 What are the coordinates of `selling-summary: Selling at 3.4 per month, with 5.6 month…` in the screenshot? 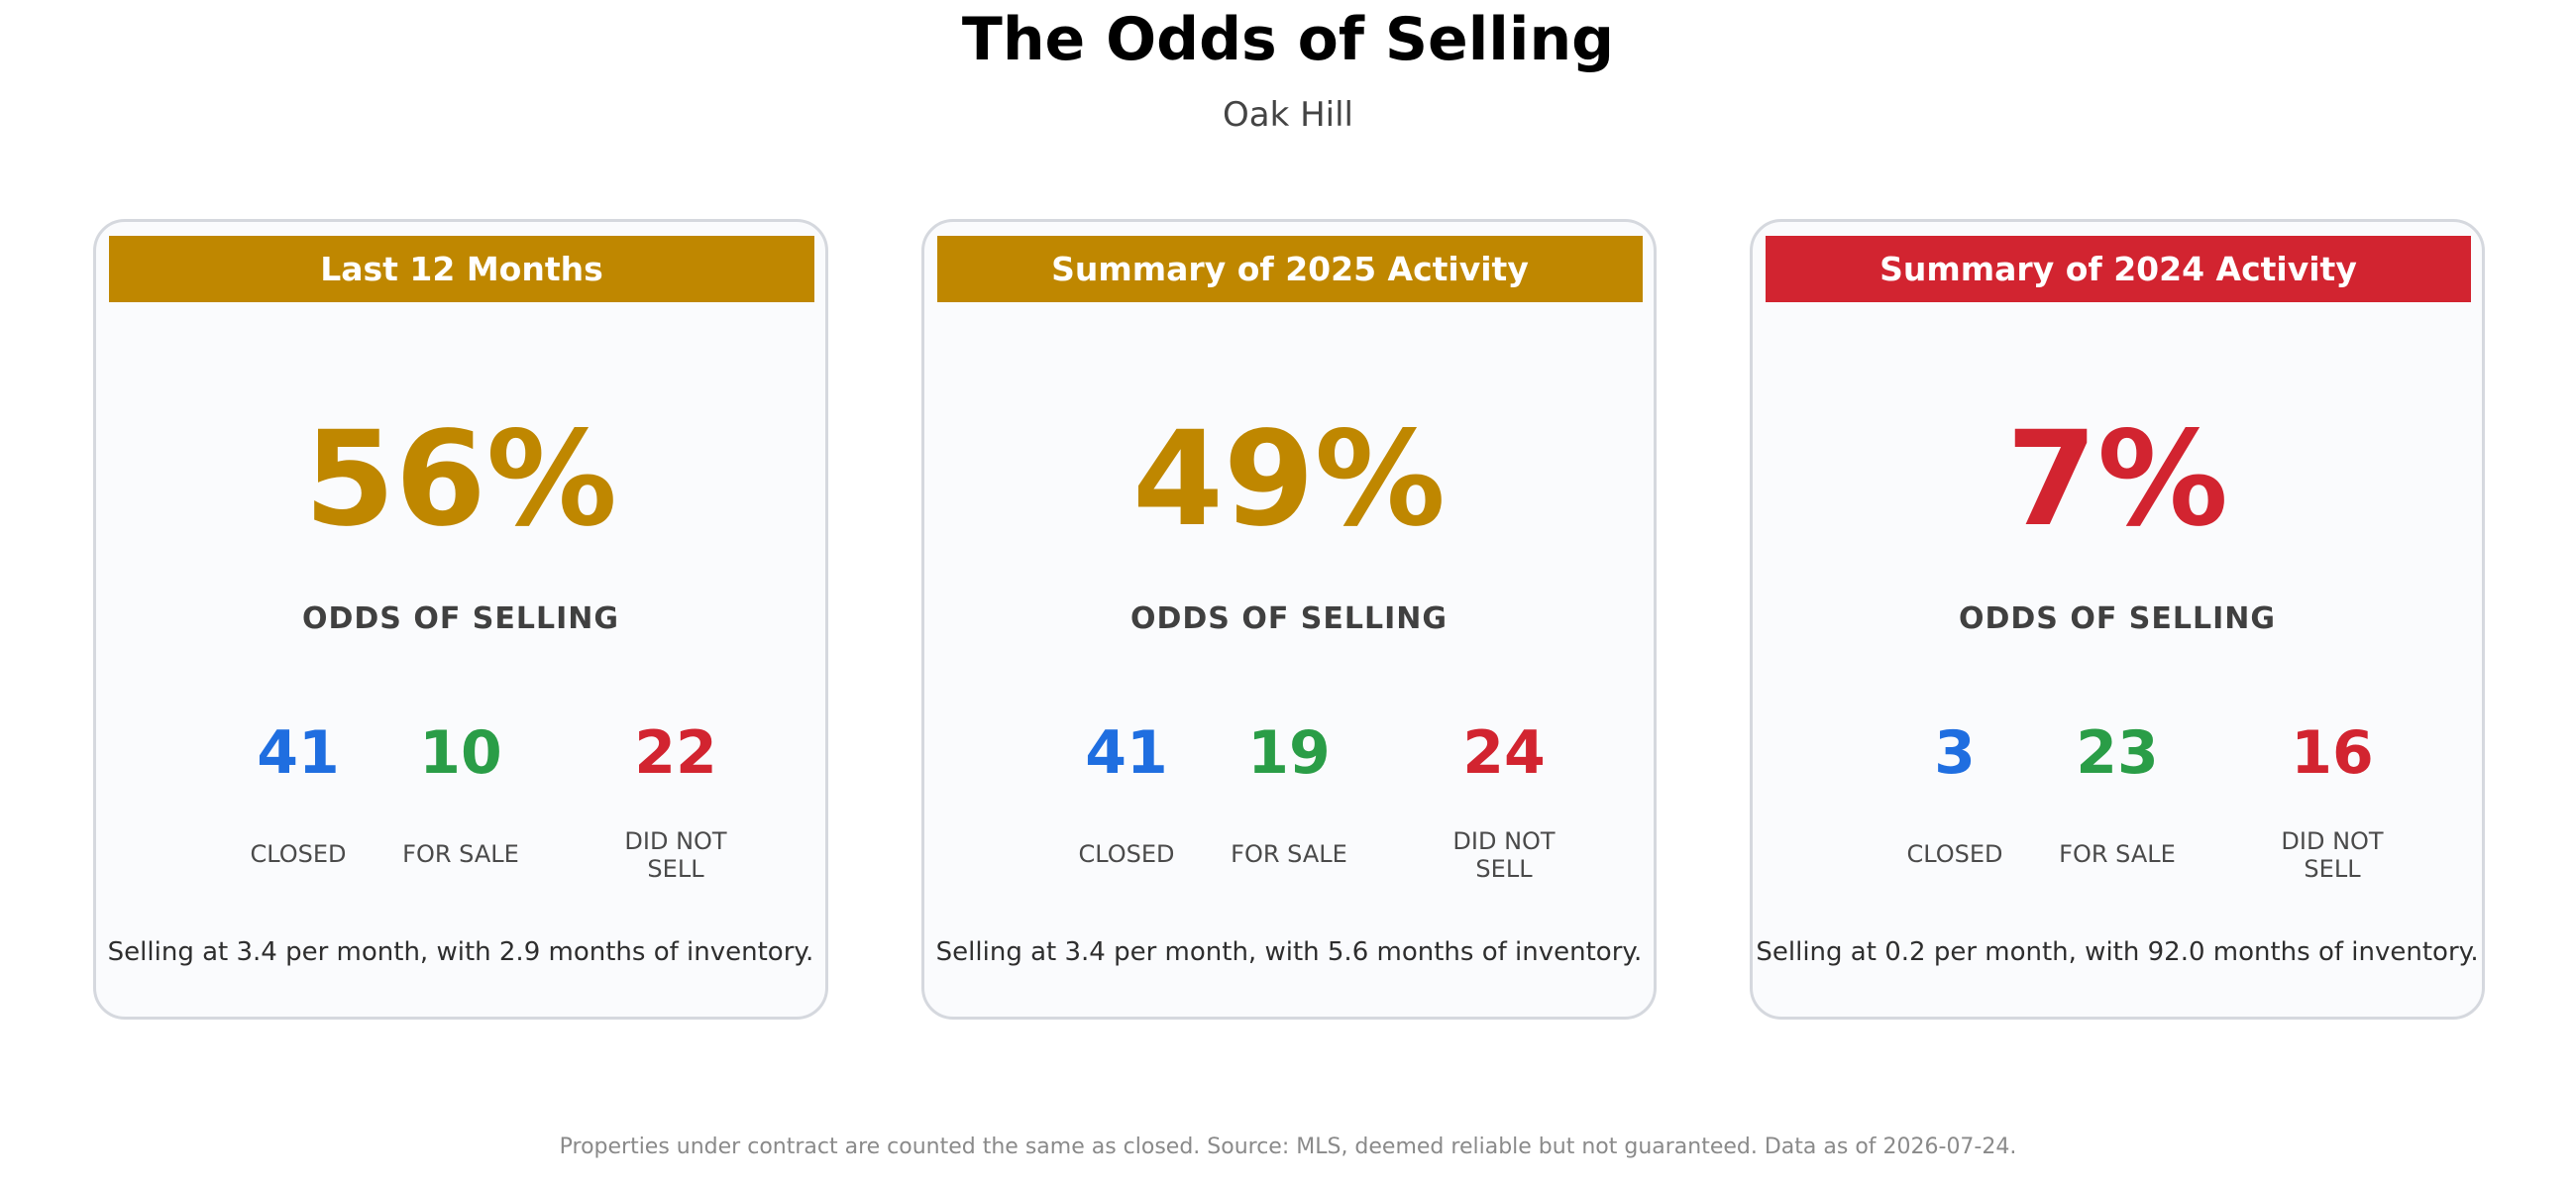 It's located at (1289, 952).